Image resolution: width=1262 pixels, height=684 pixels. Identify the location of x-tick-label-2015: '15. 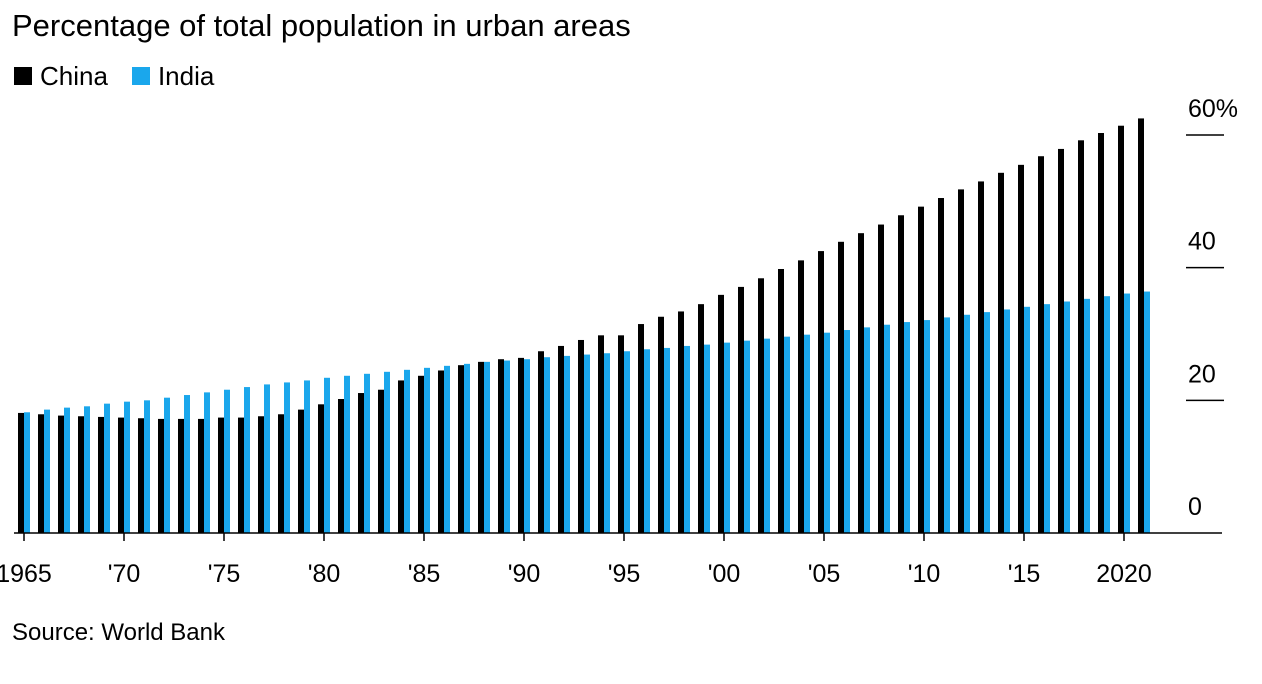
(1024, 574).